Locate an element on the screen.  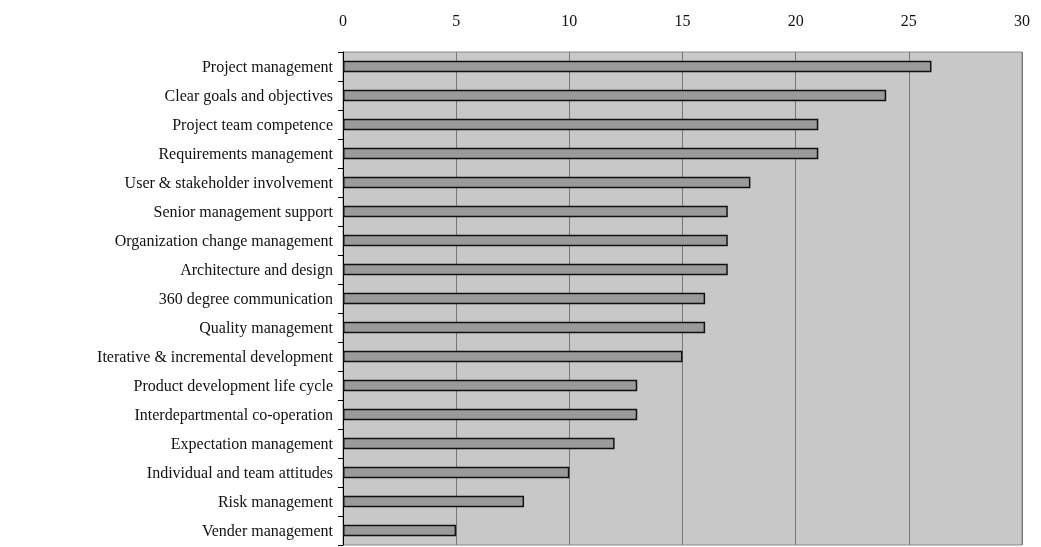
y-tick-label: Vender management is located at coordinates (267, 531).